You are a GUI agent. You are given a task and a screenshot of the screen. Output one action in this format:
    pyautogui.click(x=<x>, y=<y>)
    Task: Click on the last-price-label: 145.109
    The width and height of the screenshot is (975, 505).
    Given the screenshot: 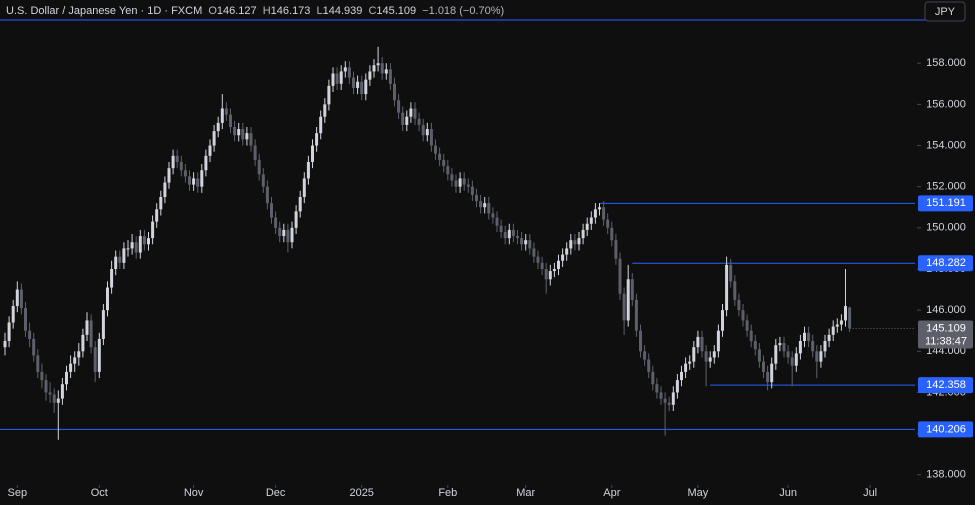 What is the action you would take?
    pyautogui.click(x=946, y=328)
    